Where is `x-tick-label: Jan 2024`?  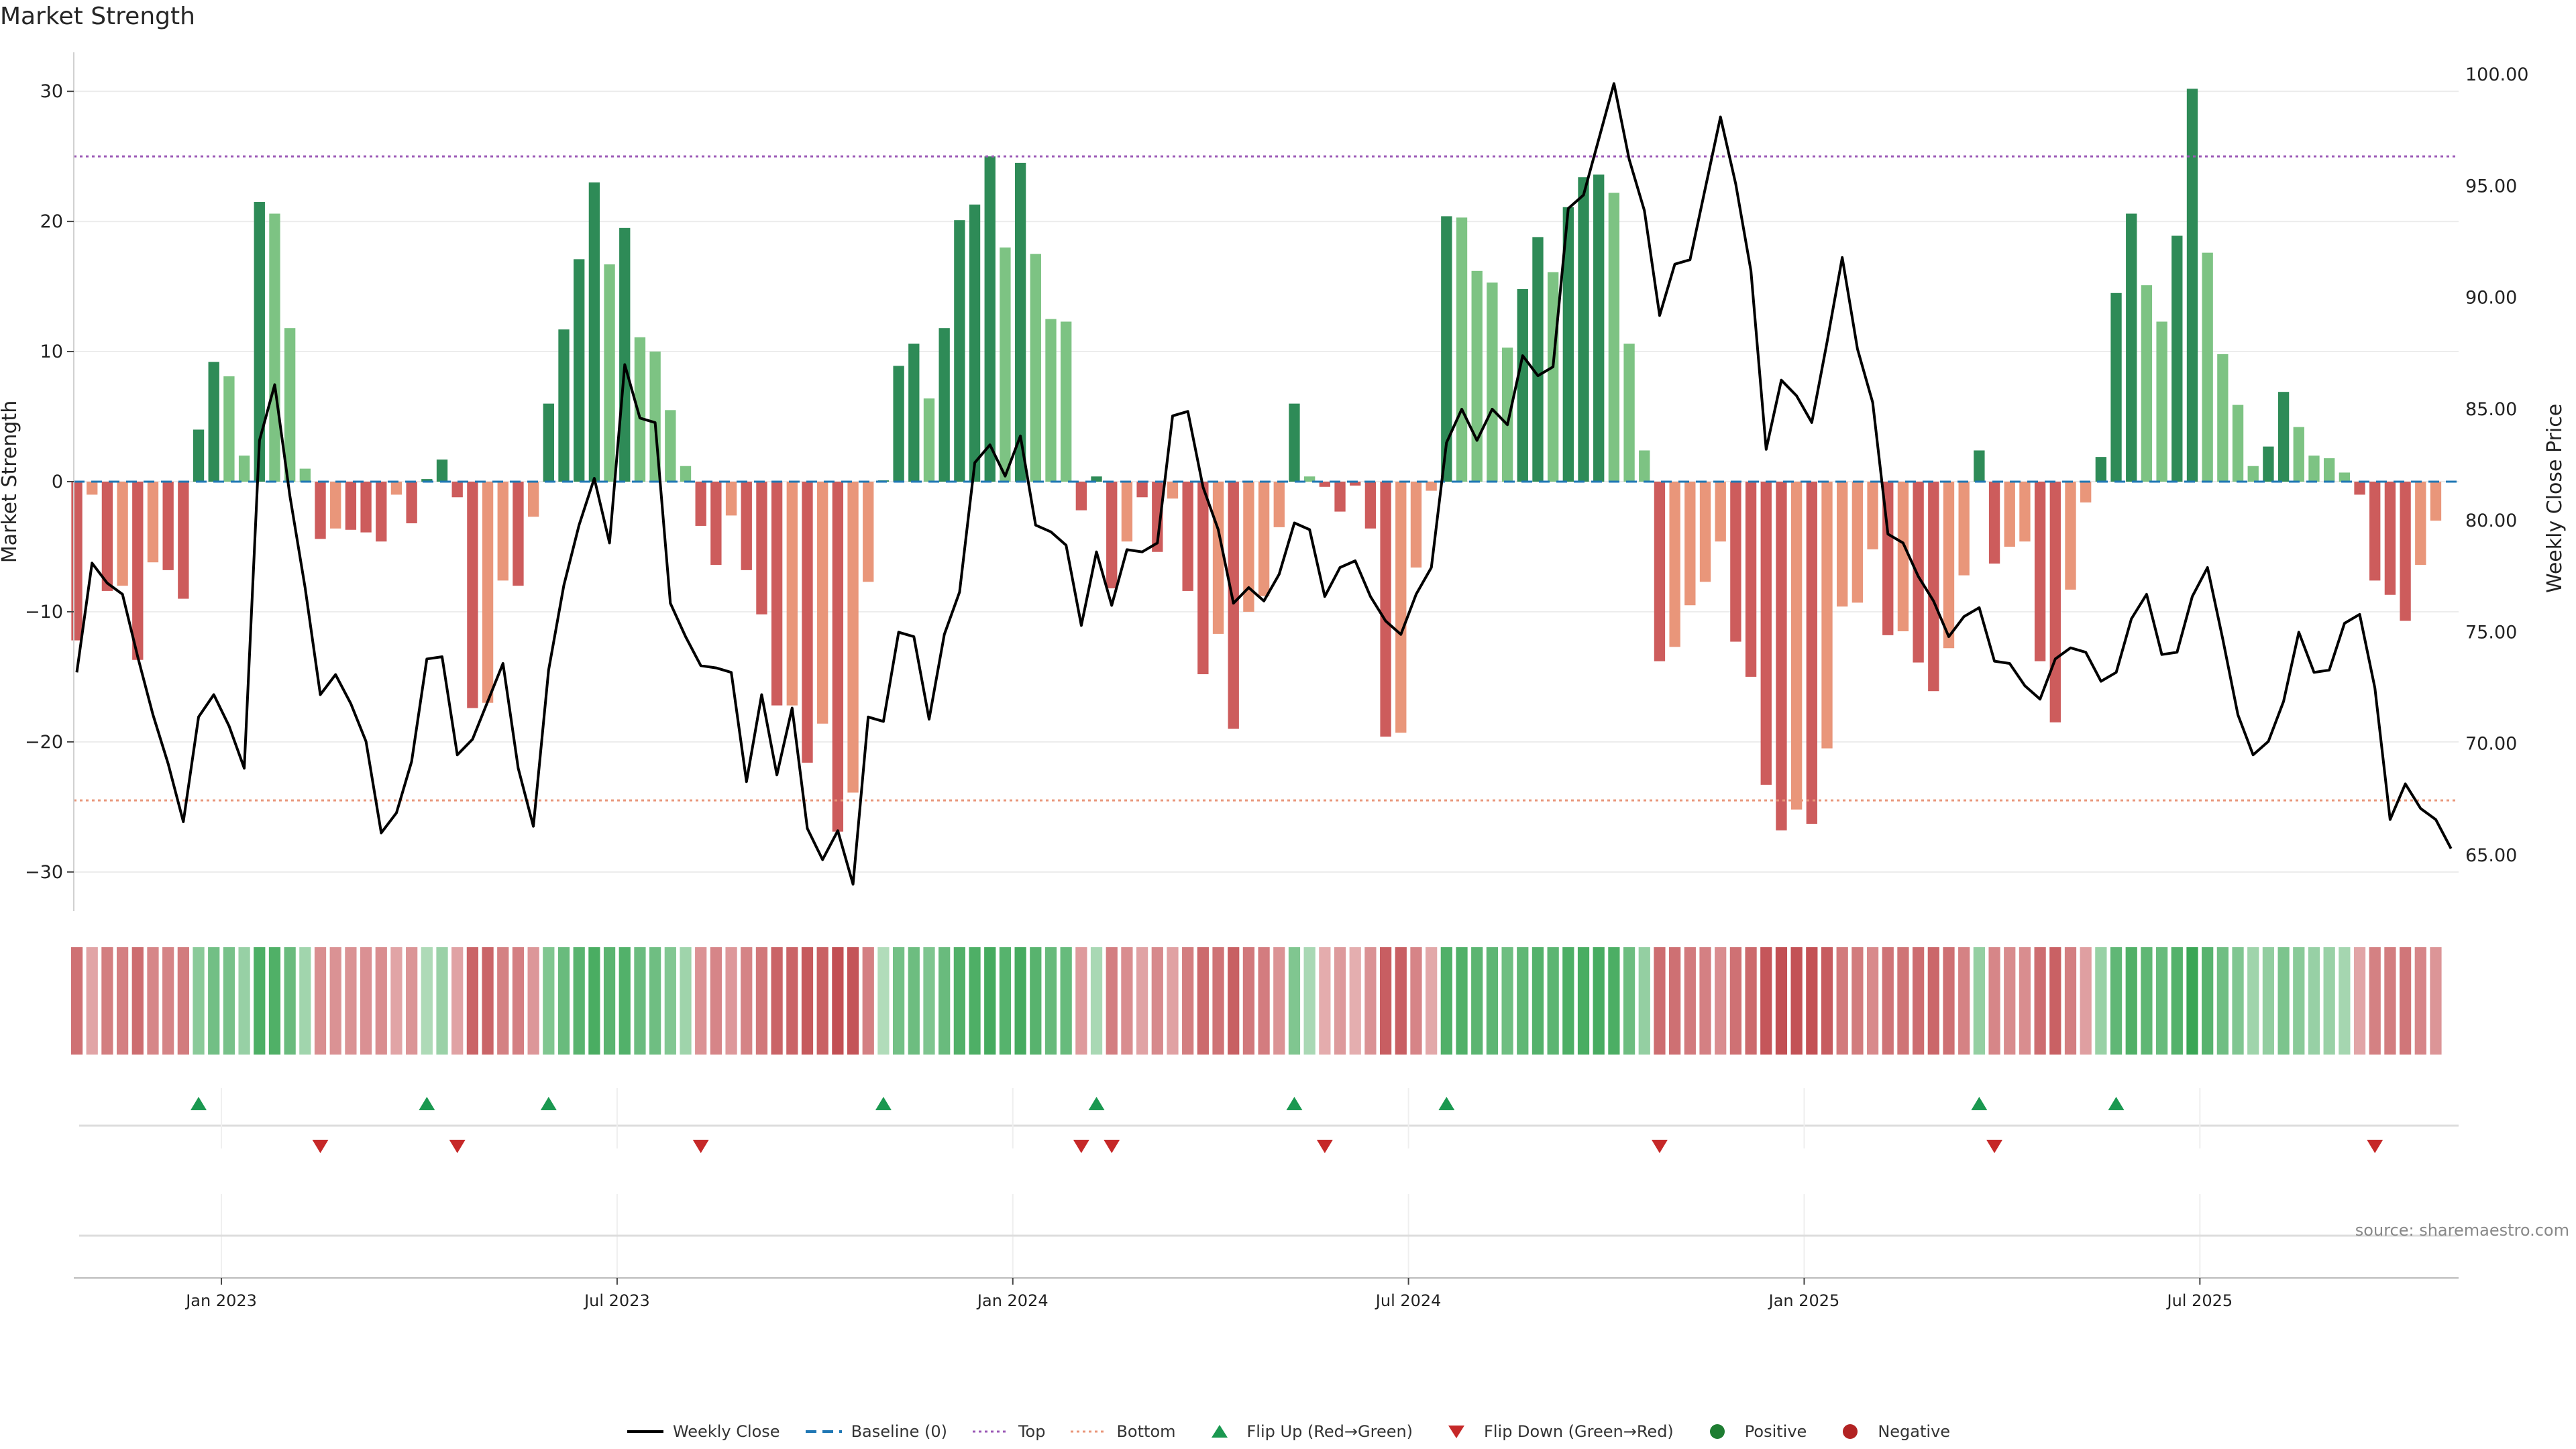
x-tick-label: Jan 2024 is located at coordinates (1012, 1300).